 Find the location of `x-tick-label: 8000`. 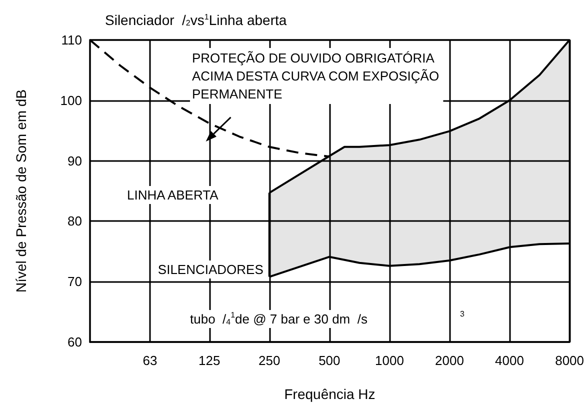

x-tick-label: 8000 is located at coordinates (569, 360).